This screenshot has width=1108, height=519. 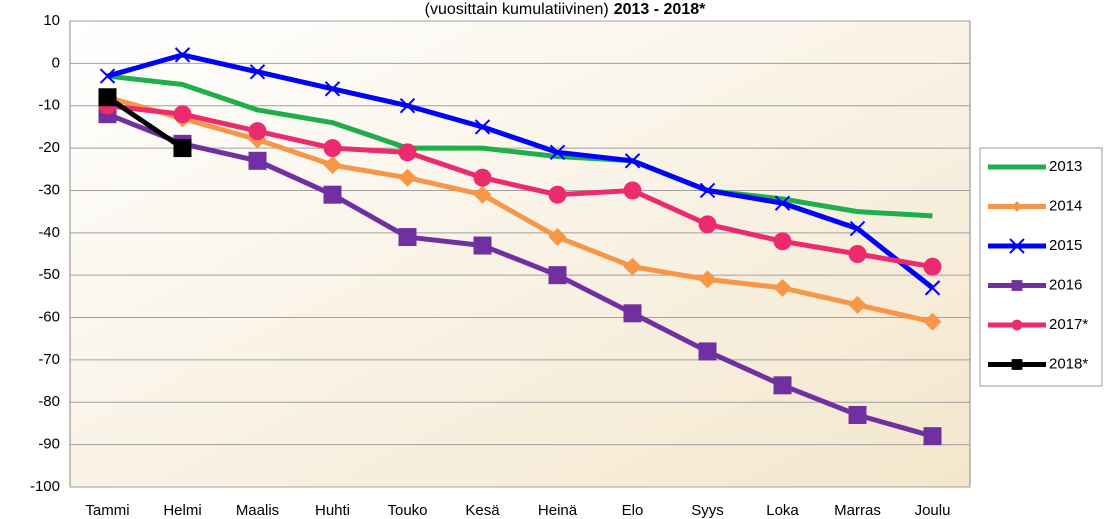 I want to click on x-tick-label: Loka, so click(x=782, y=510).